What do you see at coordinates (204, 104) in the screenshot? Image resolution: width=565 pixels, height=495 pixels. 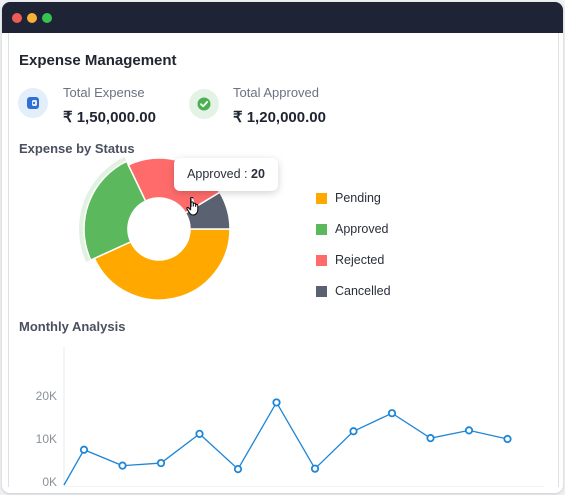 I see `check-circle-icon` at bounding box center [204, 104].